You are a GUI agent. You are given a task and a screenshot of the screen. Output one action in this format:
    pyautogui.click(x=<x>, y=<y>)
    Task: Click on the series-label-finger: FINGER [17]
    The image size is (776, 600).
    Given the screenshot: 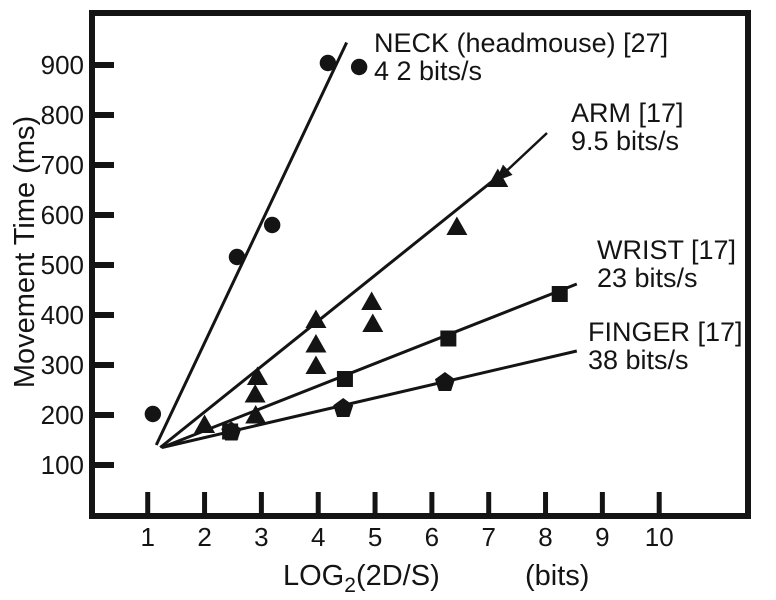 What is the action you would take?
    pyautogui.click(x=665, y=332)
    